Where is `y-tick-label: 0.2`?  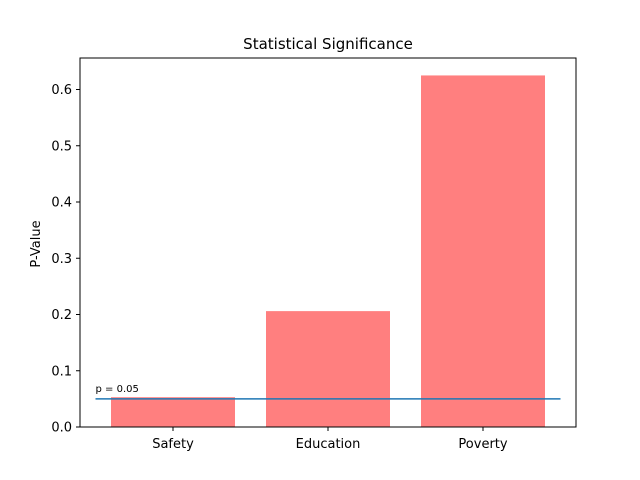 y-tick-label: 0.2 is located at coordinates (61, 315).